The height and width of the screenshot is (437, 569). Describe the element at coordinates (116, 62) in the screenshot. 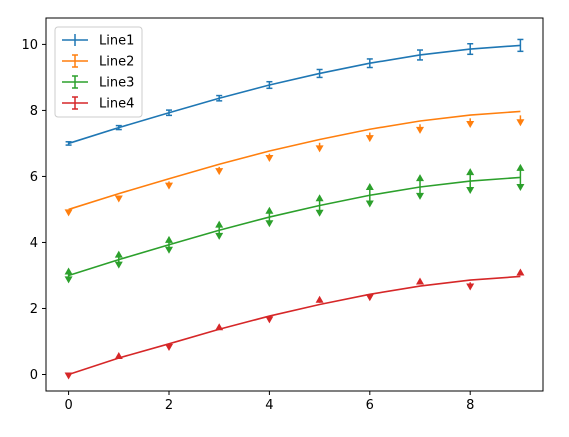

I see `legend-label: Line2` at that location.